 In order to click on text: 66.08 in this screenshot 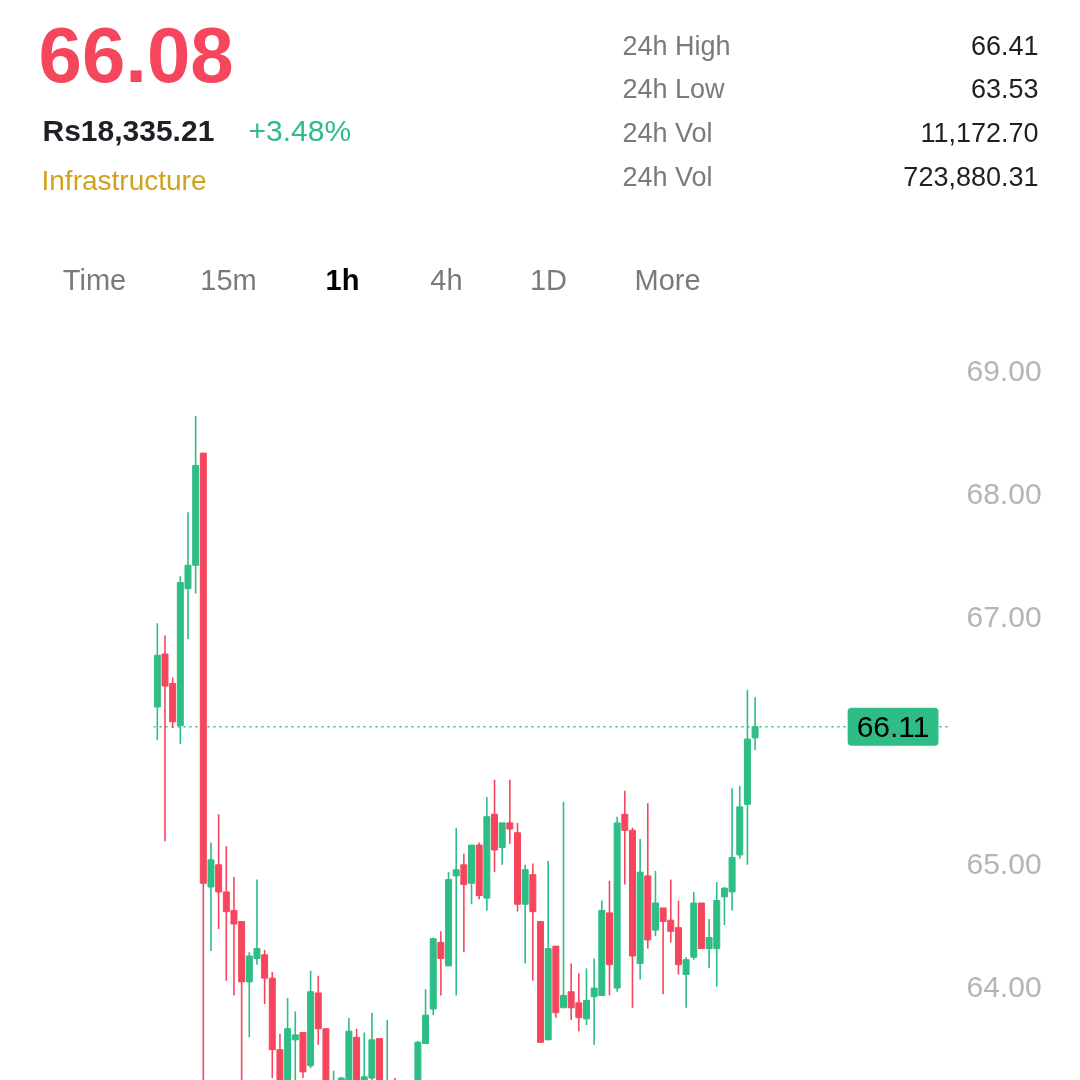, I will do `click(136, 54)`.